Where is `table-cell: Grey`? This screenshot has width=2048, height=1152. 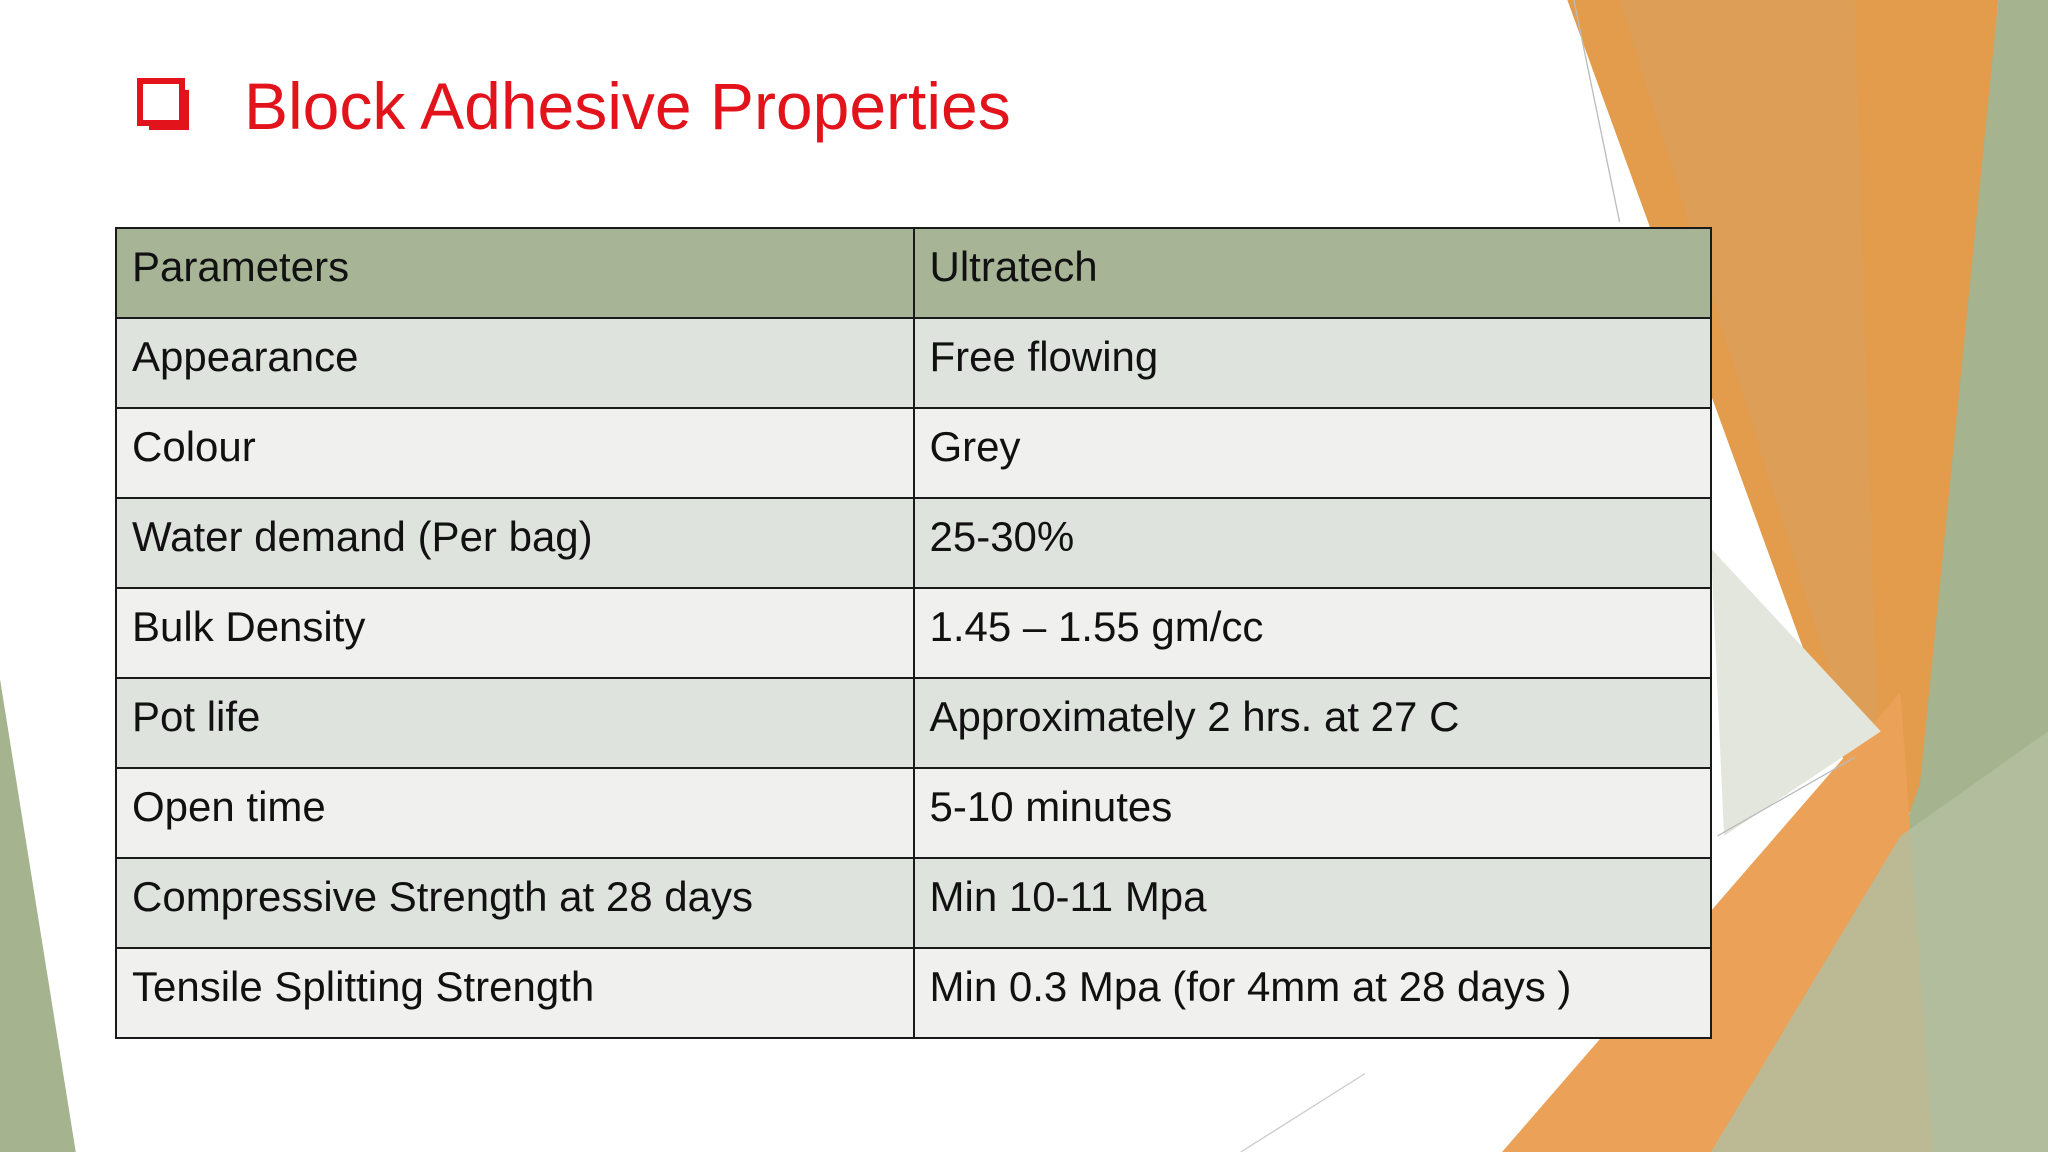 table-cell: Grey is located at coordinates (1312, 453).